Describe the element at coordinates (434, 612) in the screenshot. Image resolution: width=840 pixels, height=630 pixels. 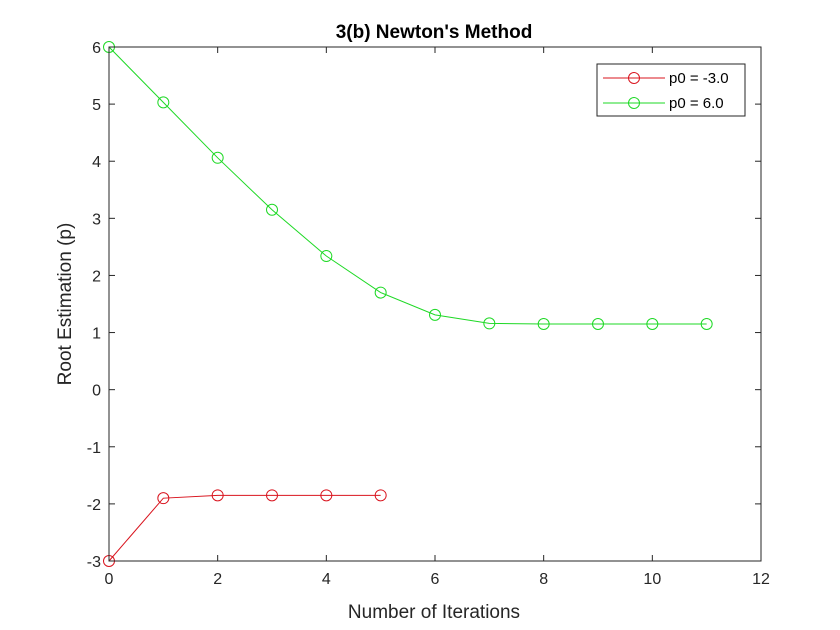
I see `x-axis-label: Number of Iterations` at that location.